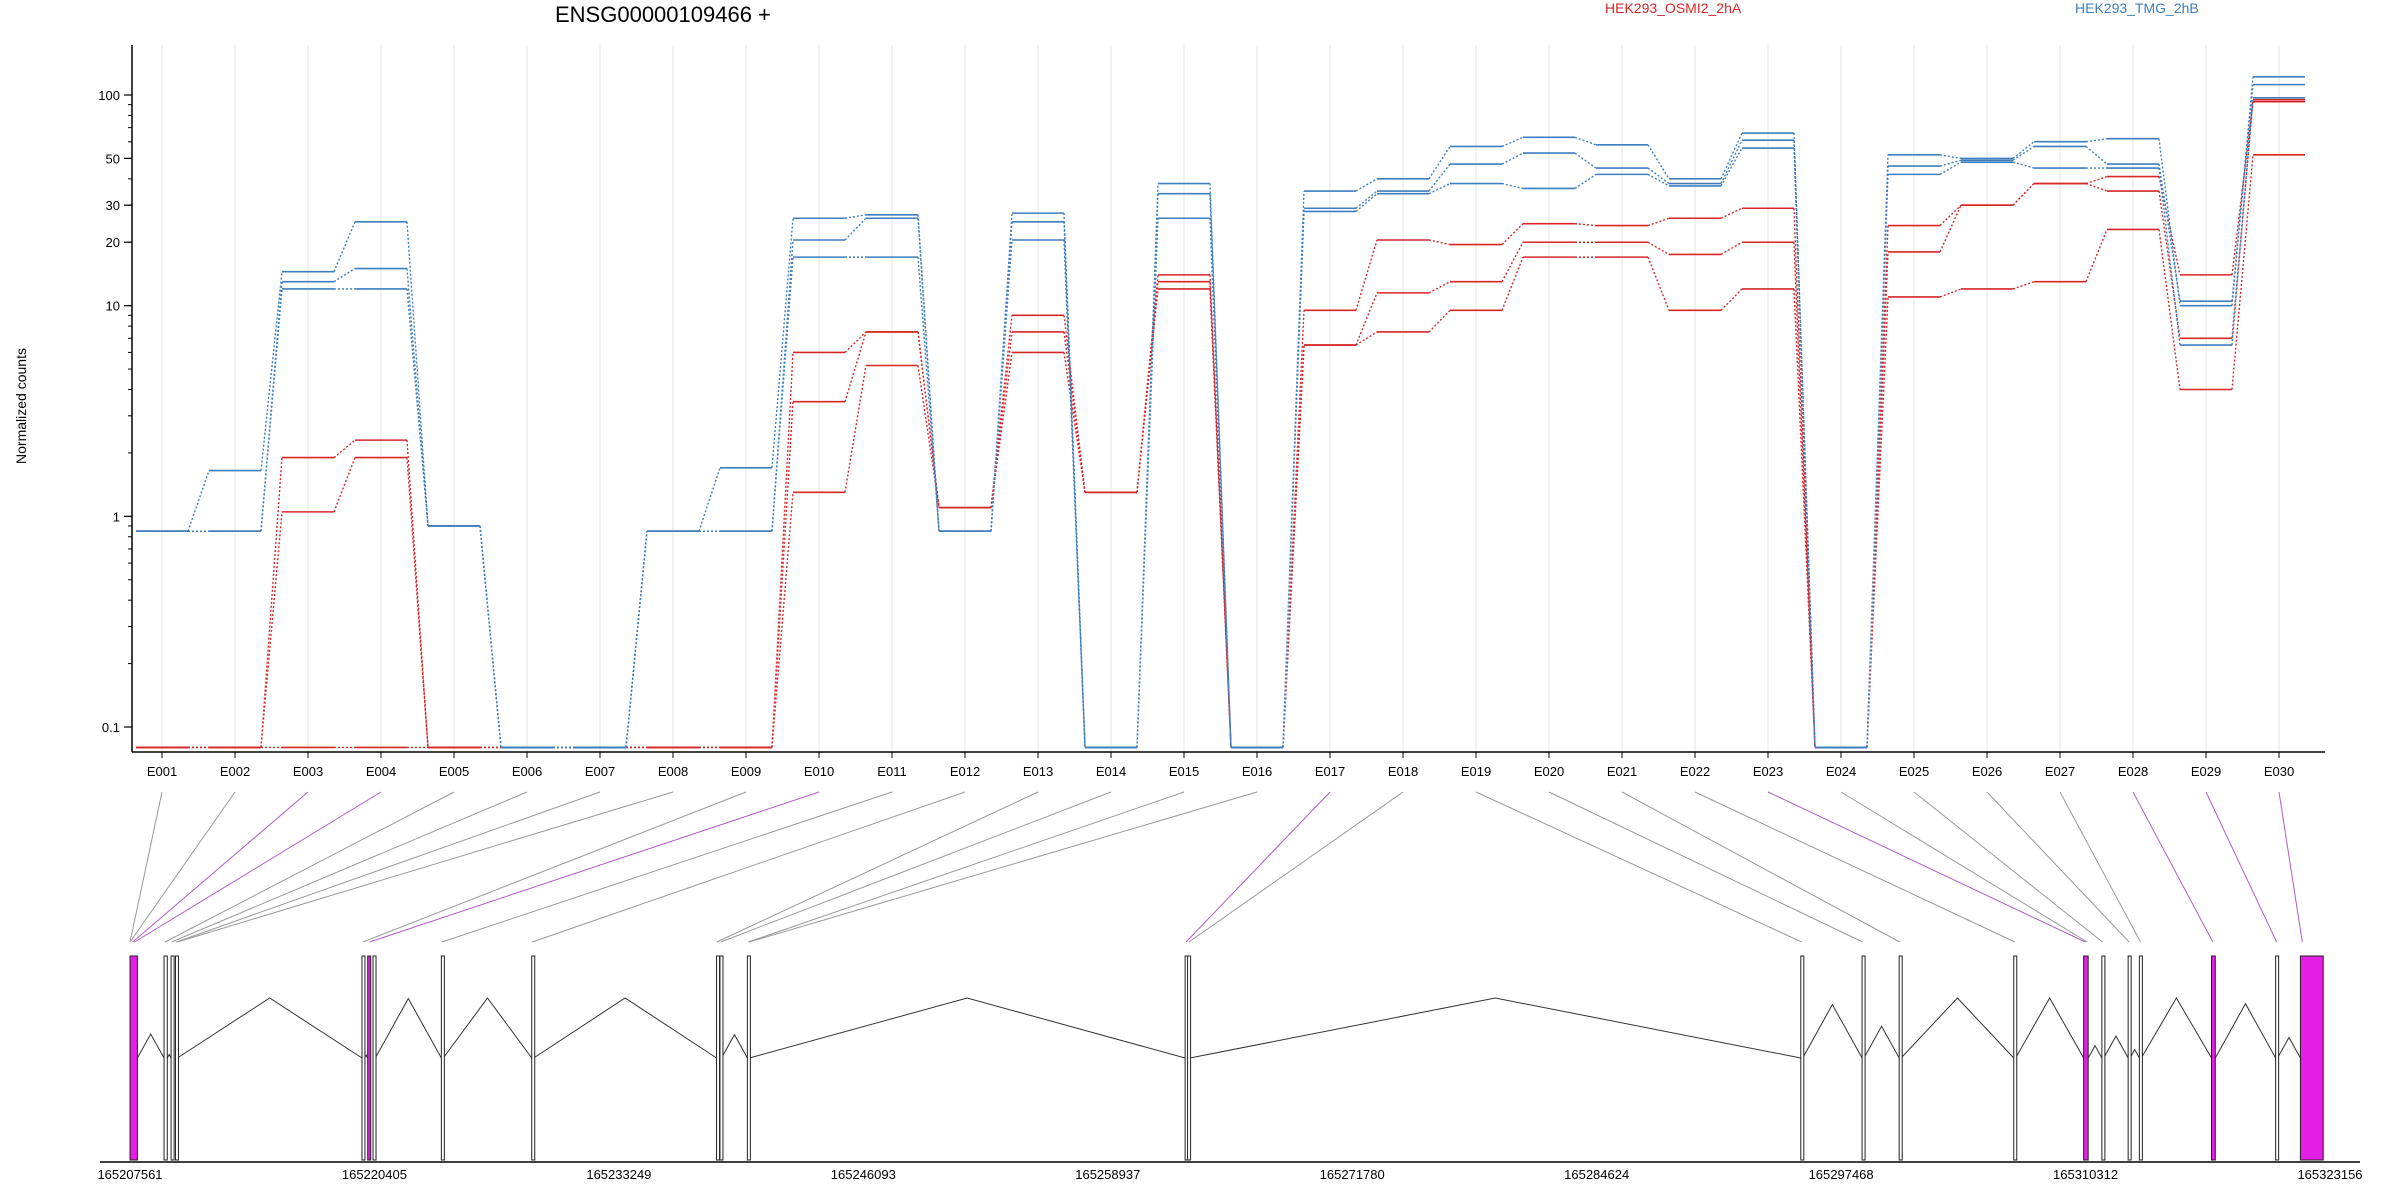 The height and width of the screenshot is (1200, 2400). I want to click on exon-link-e024, so click(1964, 867).